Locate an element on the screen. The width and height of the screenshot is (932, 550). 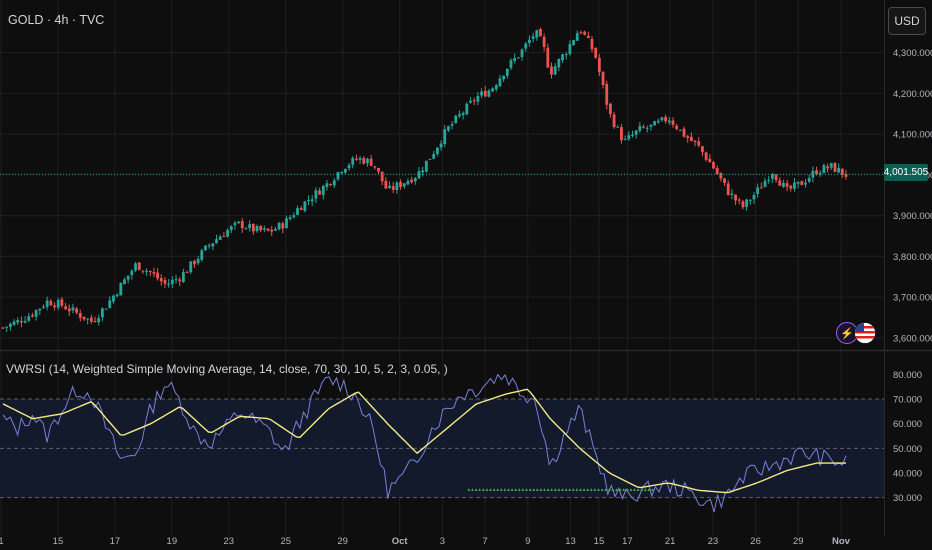
us-flag-icon is located at coordinates (865, 333).